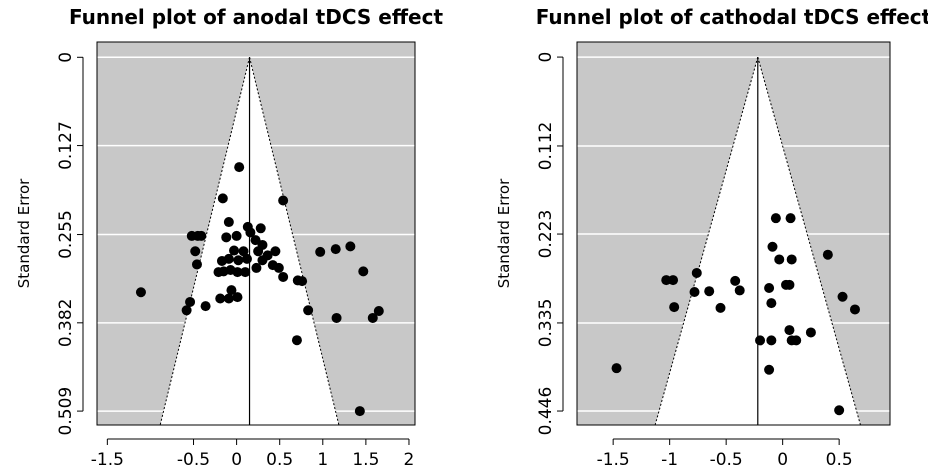 This screenshot has width=928, height=476. Describe the element at coordinates (322, 460) in the screenshot. I see `x-tick-label: 1` at that location.